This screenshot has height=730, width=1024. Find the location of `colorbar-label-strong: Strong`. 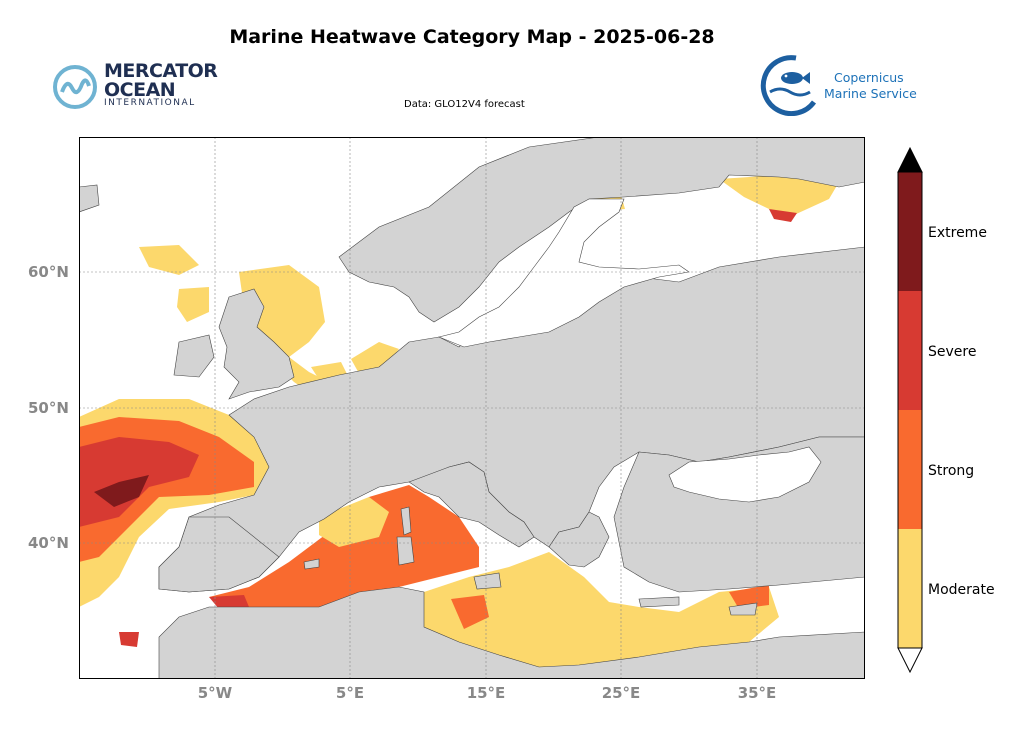

colorbar-label-strong: Strong is located at coordinates (951, 471).